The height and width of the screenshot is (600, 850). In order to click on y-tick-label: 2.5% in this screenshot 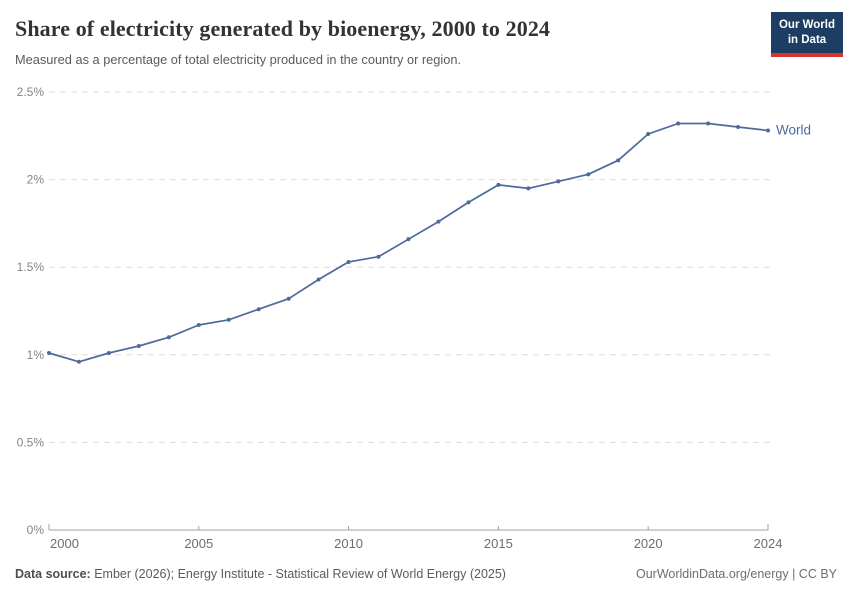, I will do `click(31, 92)`.